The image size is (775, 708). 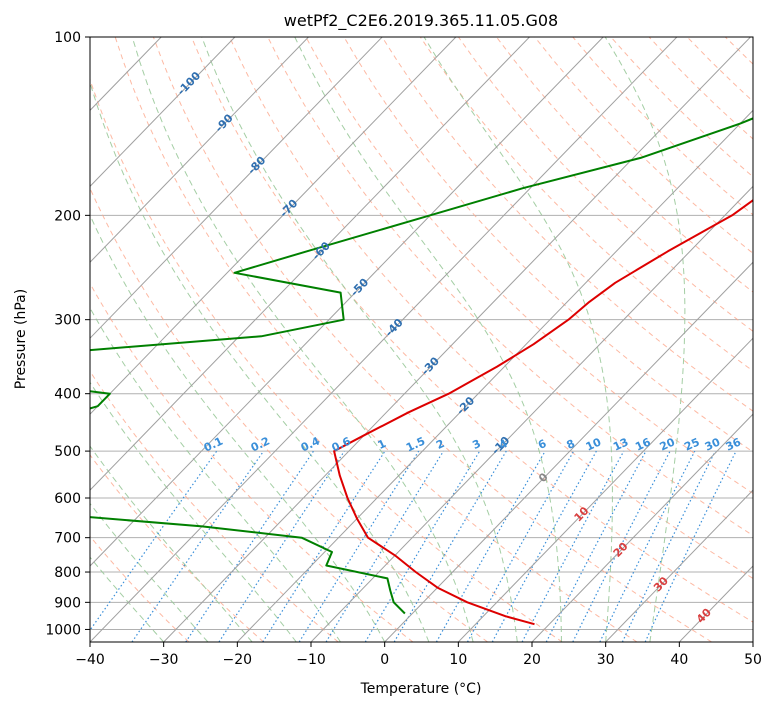 I want to click on x-axis-label: Temperature (°C), so click(x=421, y=689).